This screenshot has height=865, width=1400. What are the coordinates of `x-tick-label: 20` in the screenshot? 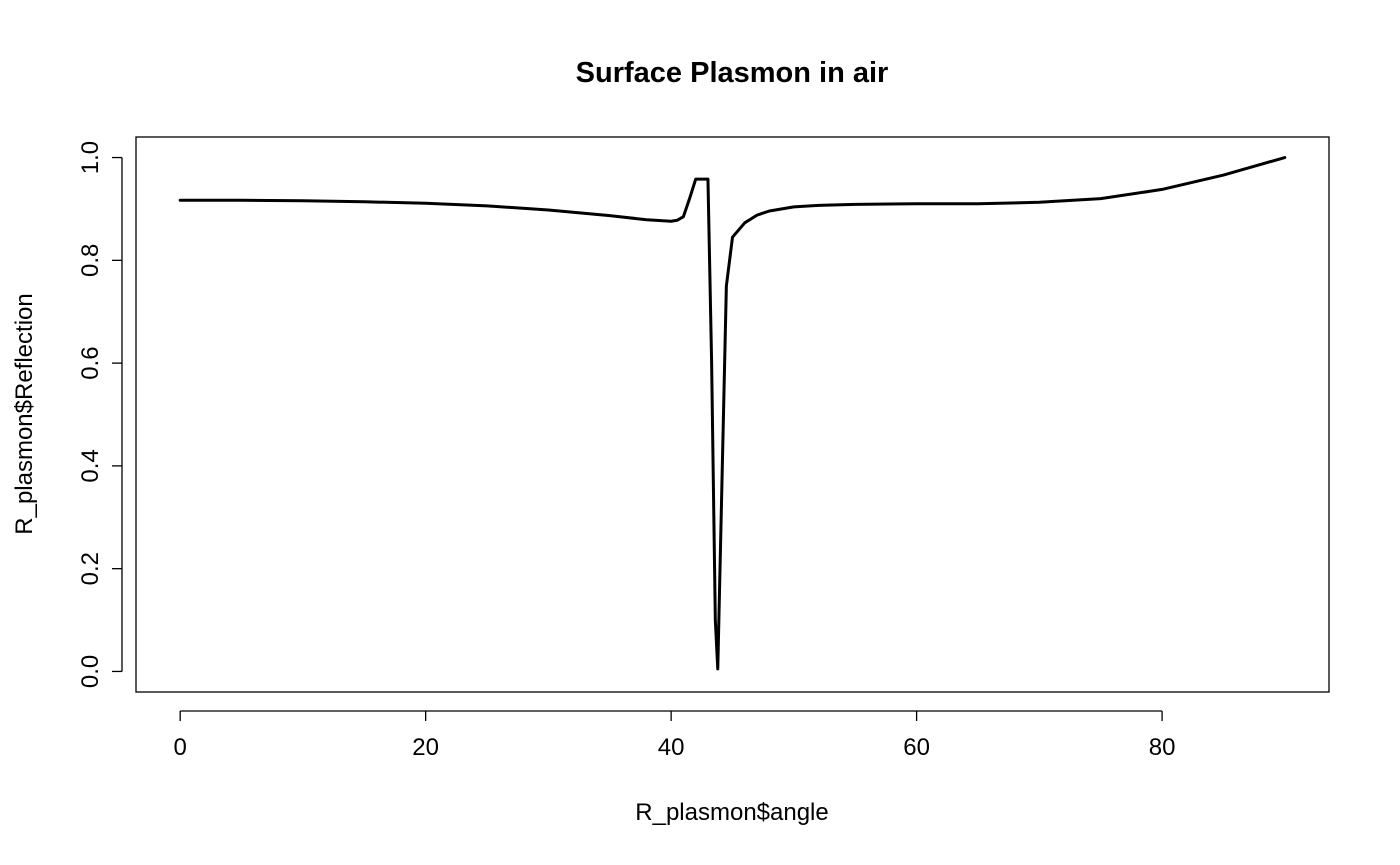 It's located at (425, 747).